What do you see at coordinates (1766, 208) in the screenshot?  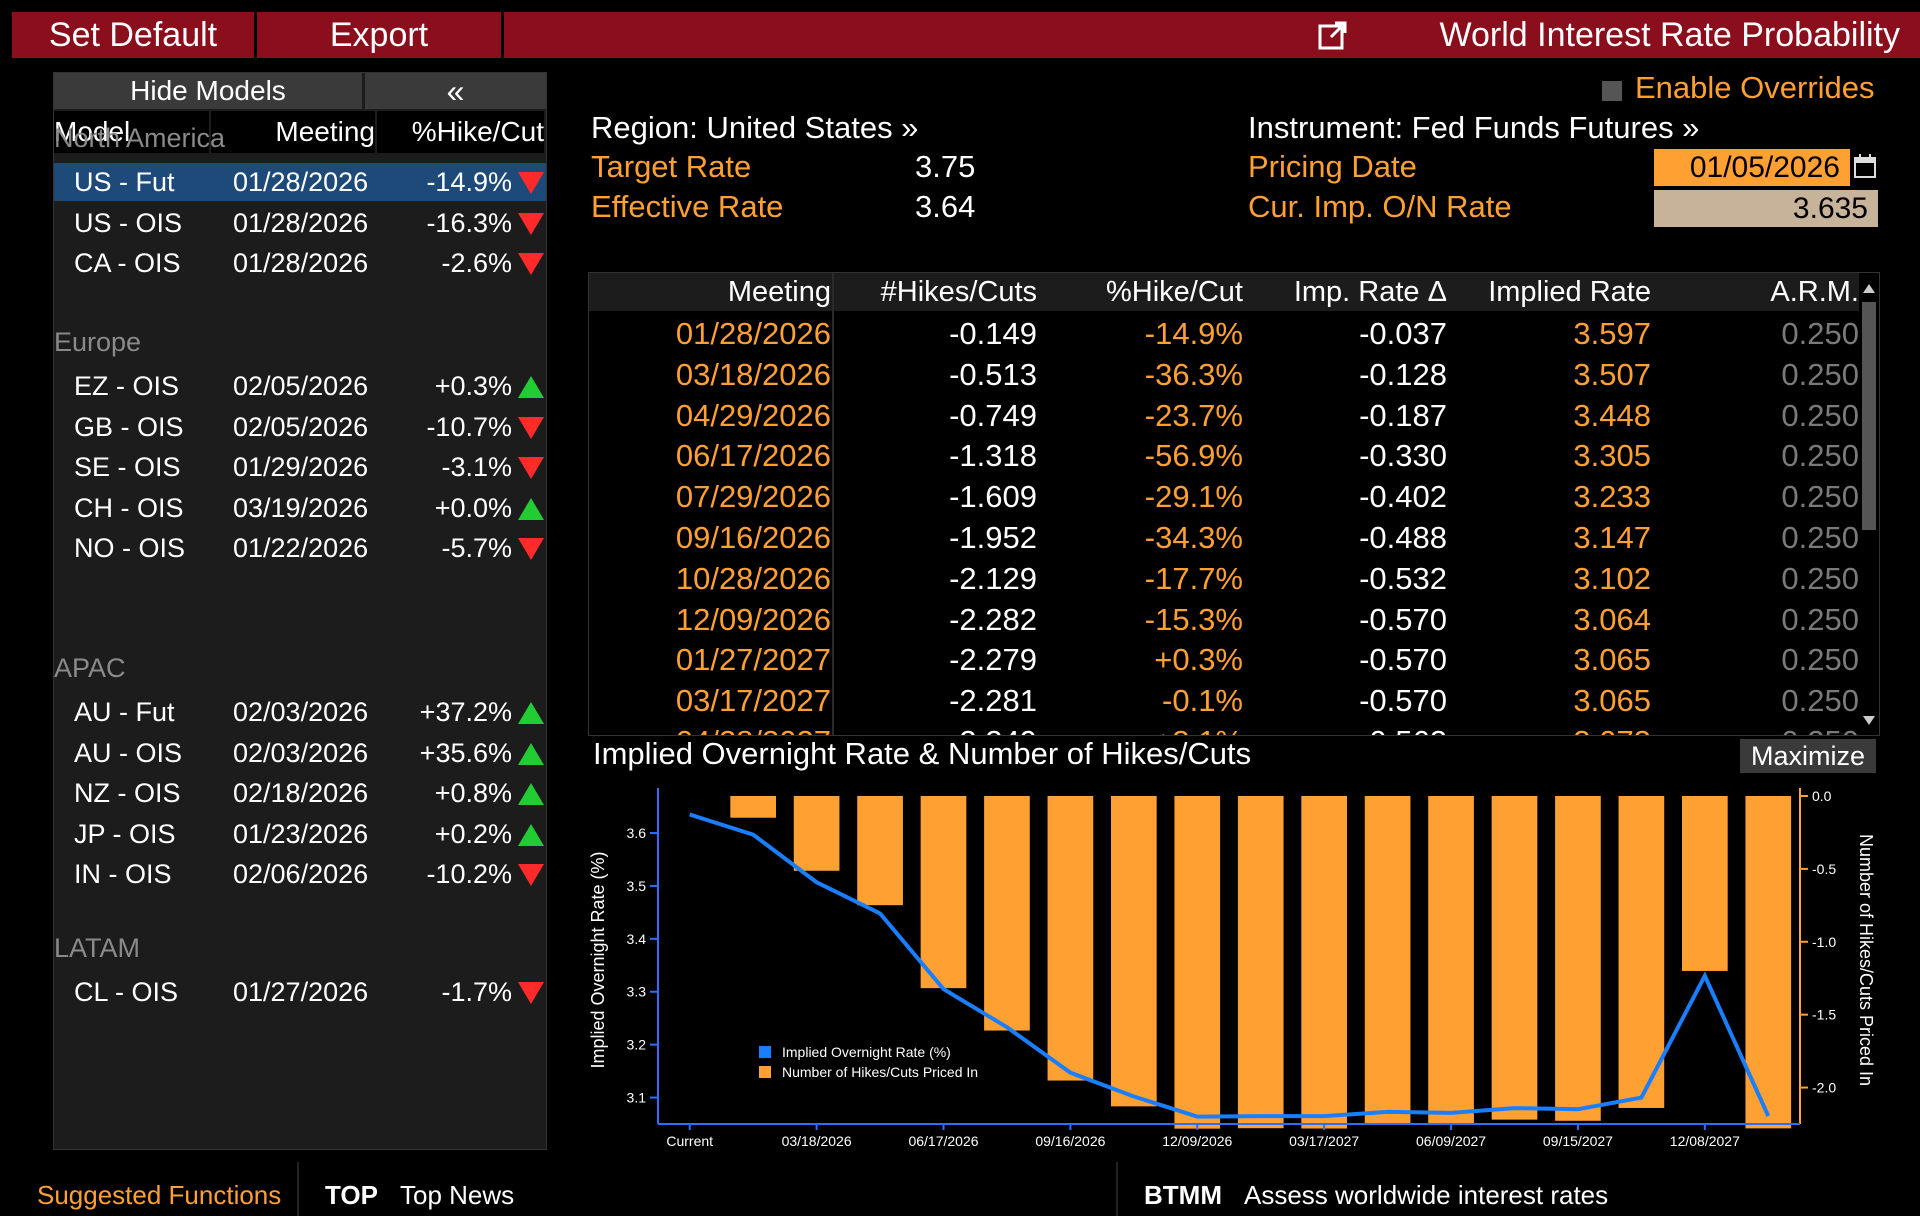 I see `imp-on-rate-input: 3.635` at bounding box center [1766, 208].